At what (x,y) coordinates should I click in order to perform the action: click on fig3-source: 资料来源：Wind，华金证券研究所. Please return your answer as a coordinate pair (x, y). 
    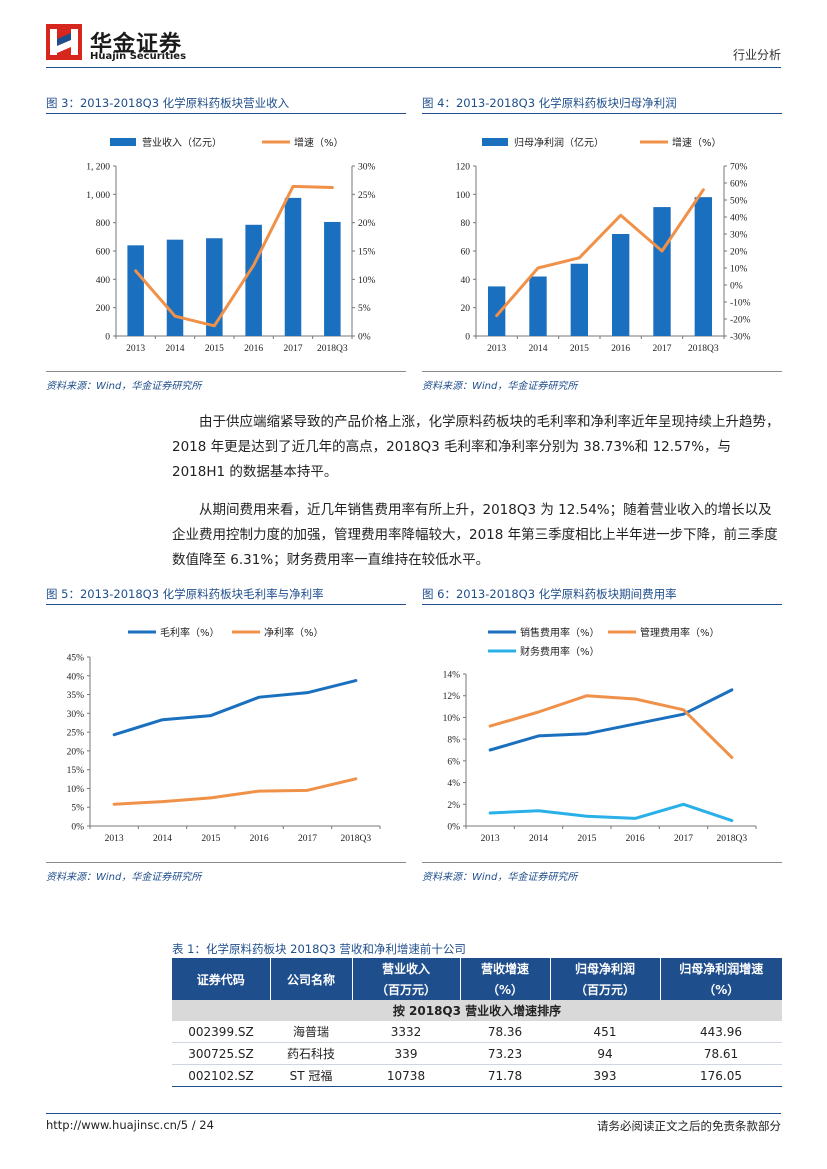
    Looking at the image, I should click on (124, 386).